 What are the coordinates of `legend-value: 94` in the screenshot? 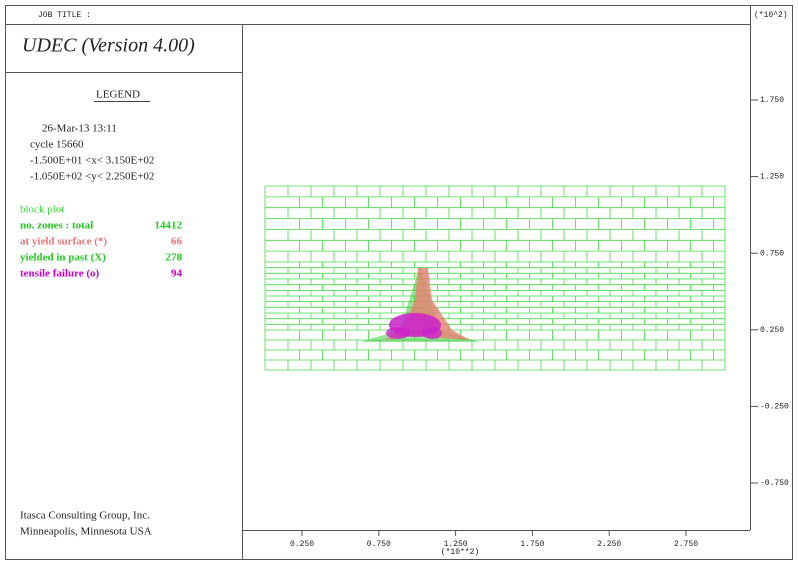 It's located at (177, 274).